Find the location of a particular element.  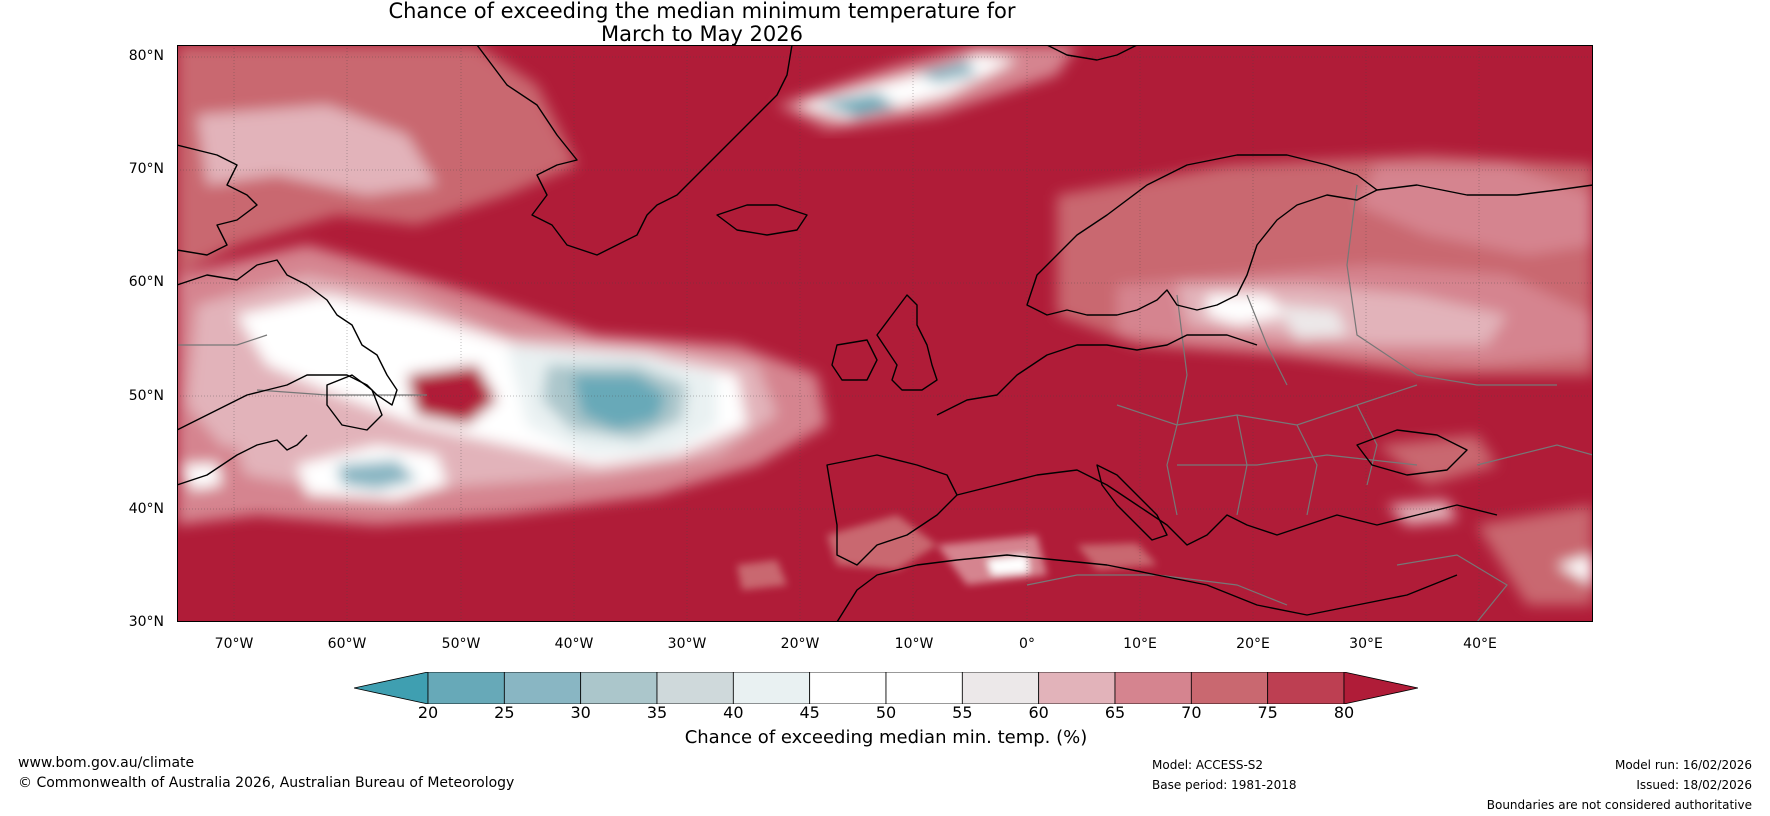

lon-label-40w: 40°W is located at coordinates (574, 644).